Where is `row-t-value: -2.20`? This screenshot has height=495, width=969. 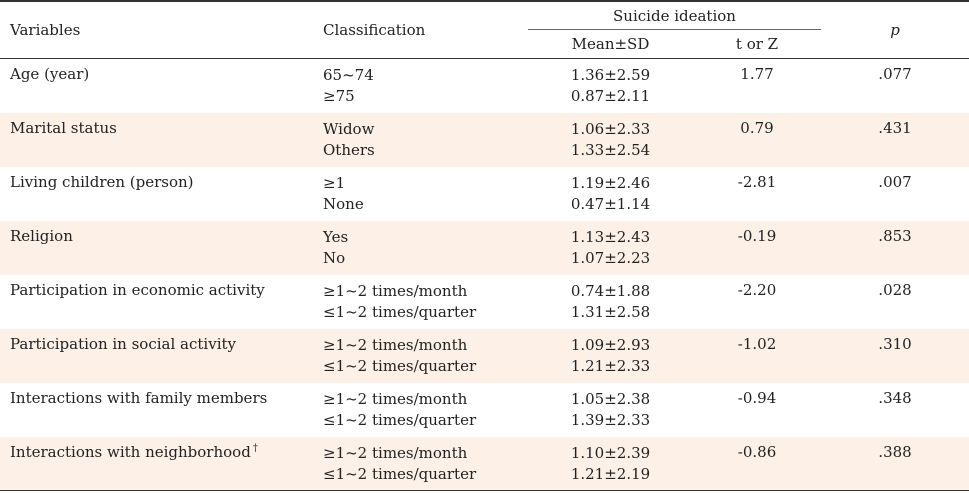
row-t-value: -2.20 is located at coordinates (757, 290).